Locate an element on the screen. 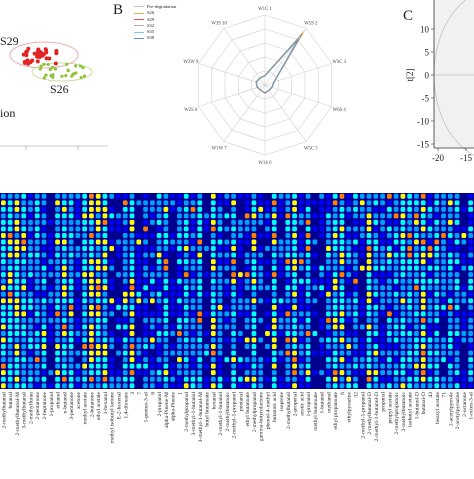 The height and width of the screenshot is (479, 474). radar-axis-label: W5S 2 is located at coordinates (311, 24).